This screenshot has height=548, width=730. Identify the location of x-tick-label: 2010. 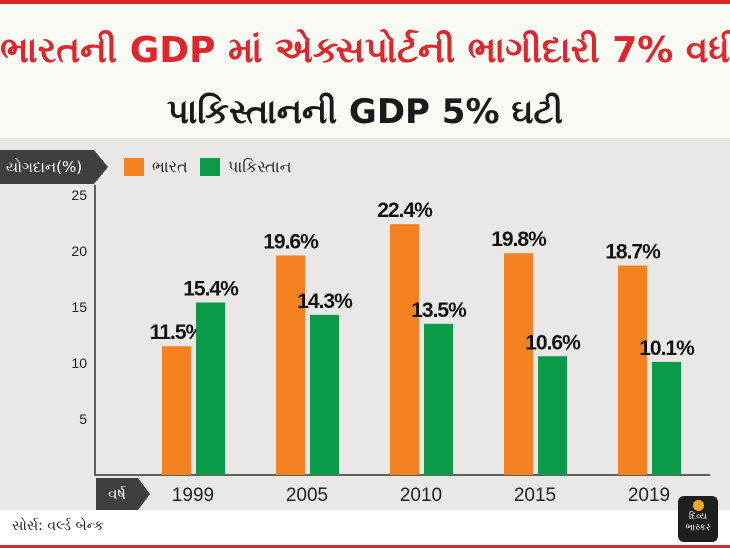
(421, 495).